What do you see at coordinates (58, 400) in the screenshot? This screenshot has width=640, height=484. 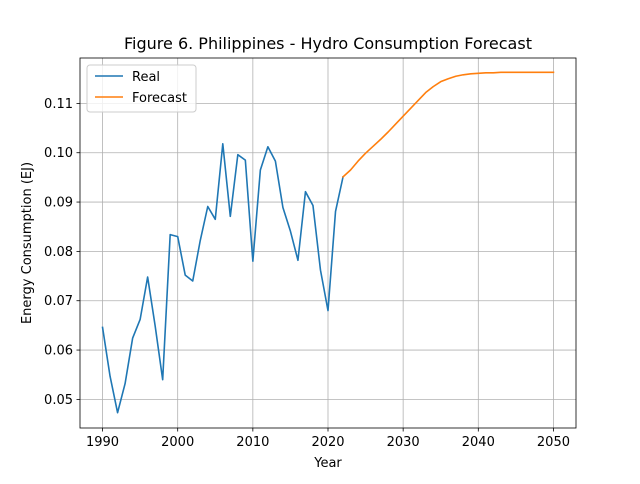 I see `y-tick-label: 0.05` at bounding box center [58, 400].